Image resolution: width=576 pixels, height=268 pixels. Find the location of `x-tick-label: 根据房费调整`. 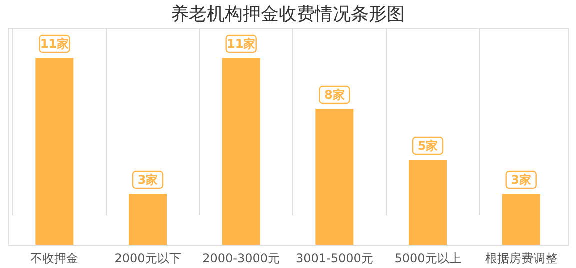

x-tick-label: 根据房费调整 is located at coordinates (521, 259).